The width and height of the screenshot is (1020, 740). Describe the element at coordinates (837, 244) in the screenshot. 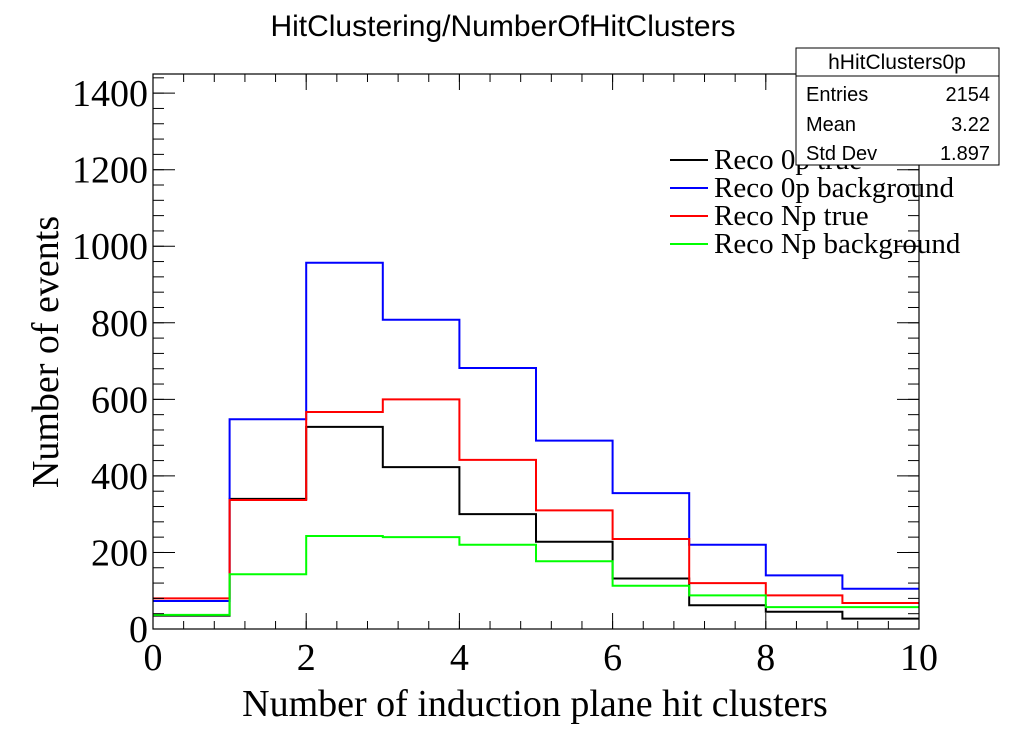

I see `legend-label: Reco Np background` at that location.